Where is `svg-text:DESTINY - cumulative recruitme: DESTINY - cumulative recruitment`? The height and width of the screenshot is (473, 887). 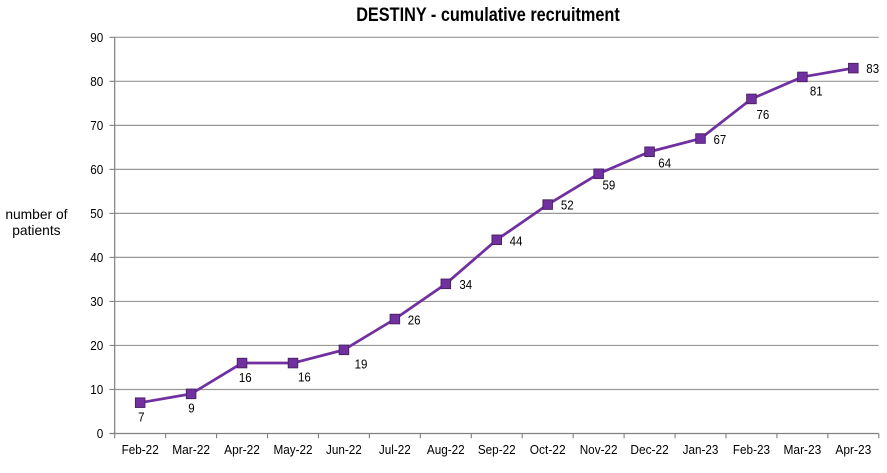 svg-text:DESTINY - cumulative recruitme: DESTINY - cumulative recruitment is located at coordinates (488, 15).